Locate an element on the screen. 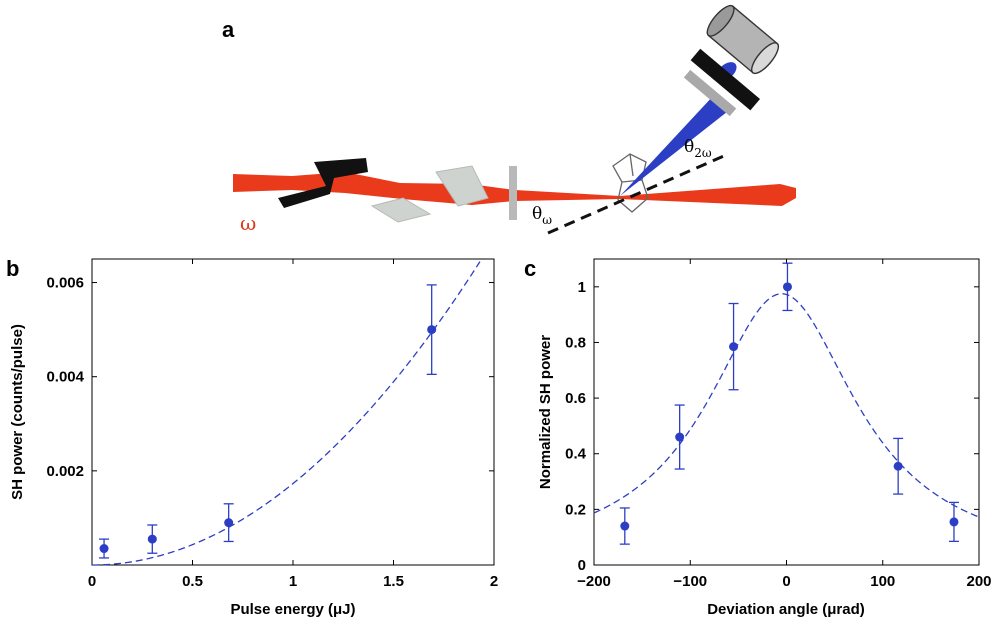 This screenshot has width=999, height=633. reference-dashed-line is located at coordinates (637, 194).